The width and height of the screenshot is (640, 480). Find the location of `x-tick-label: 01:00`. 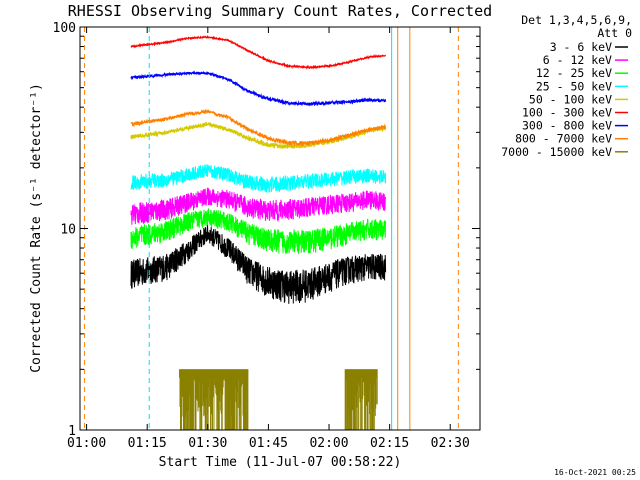

x-tick-label: 01:00 is located at coordinates (86, 443).